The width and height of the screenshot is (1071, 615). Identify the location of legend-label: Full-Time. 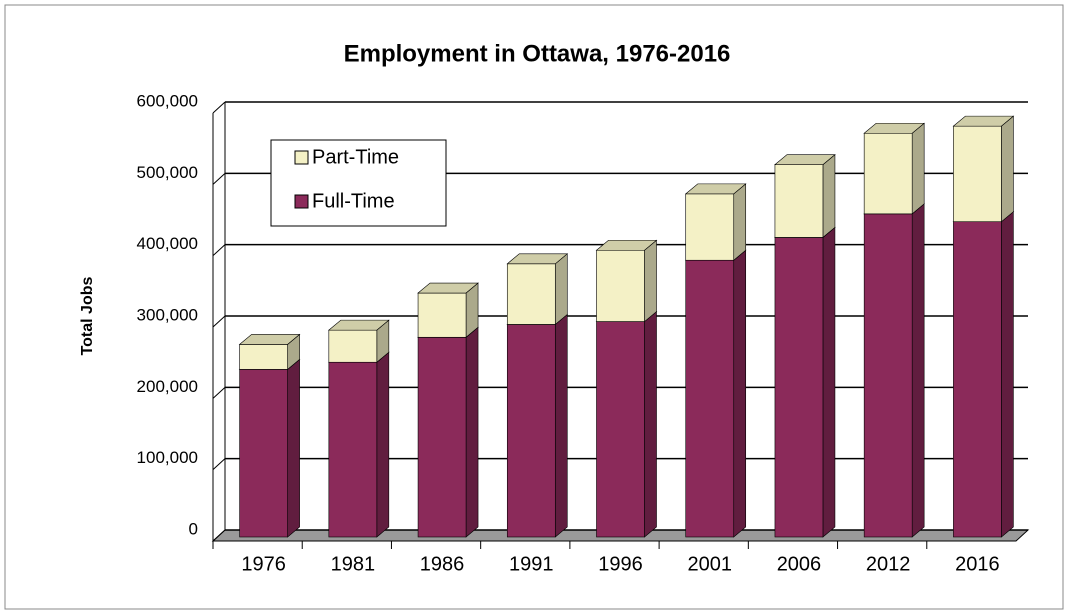
(353, 201).